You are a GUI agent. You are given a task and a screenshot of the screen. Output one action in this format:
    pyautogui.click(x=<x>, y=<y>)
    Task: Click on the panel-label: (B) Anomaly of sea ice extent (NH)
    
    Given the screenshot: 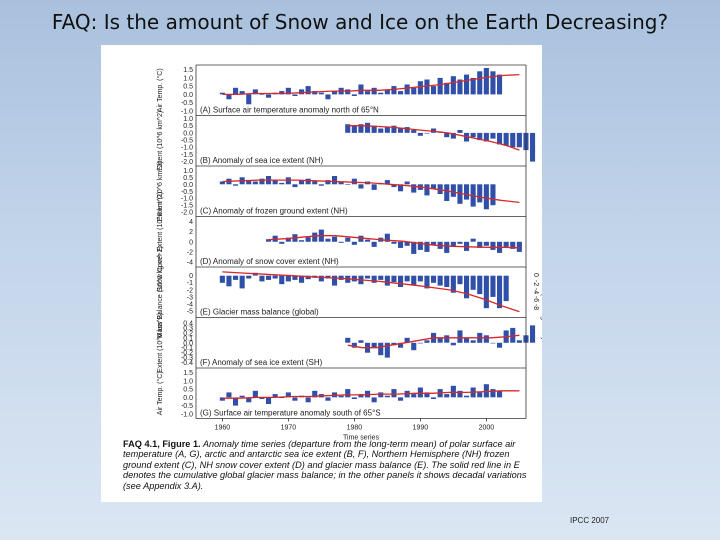 What is the action you would take?
    pyautogui.click(x=261, y=160)
    